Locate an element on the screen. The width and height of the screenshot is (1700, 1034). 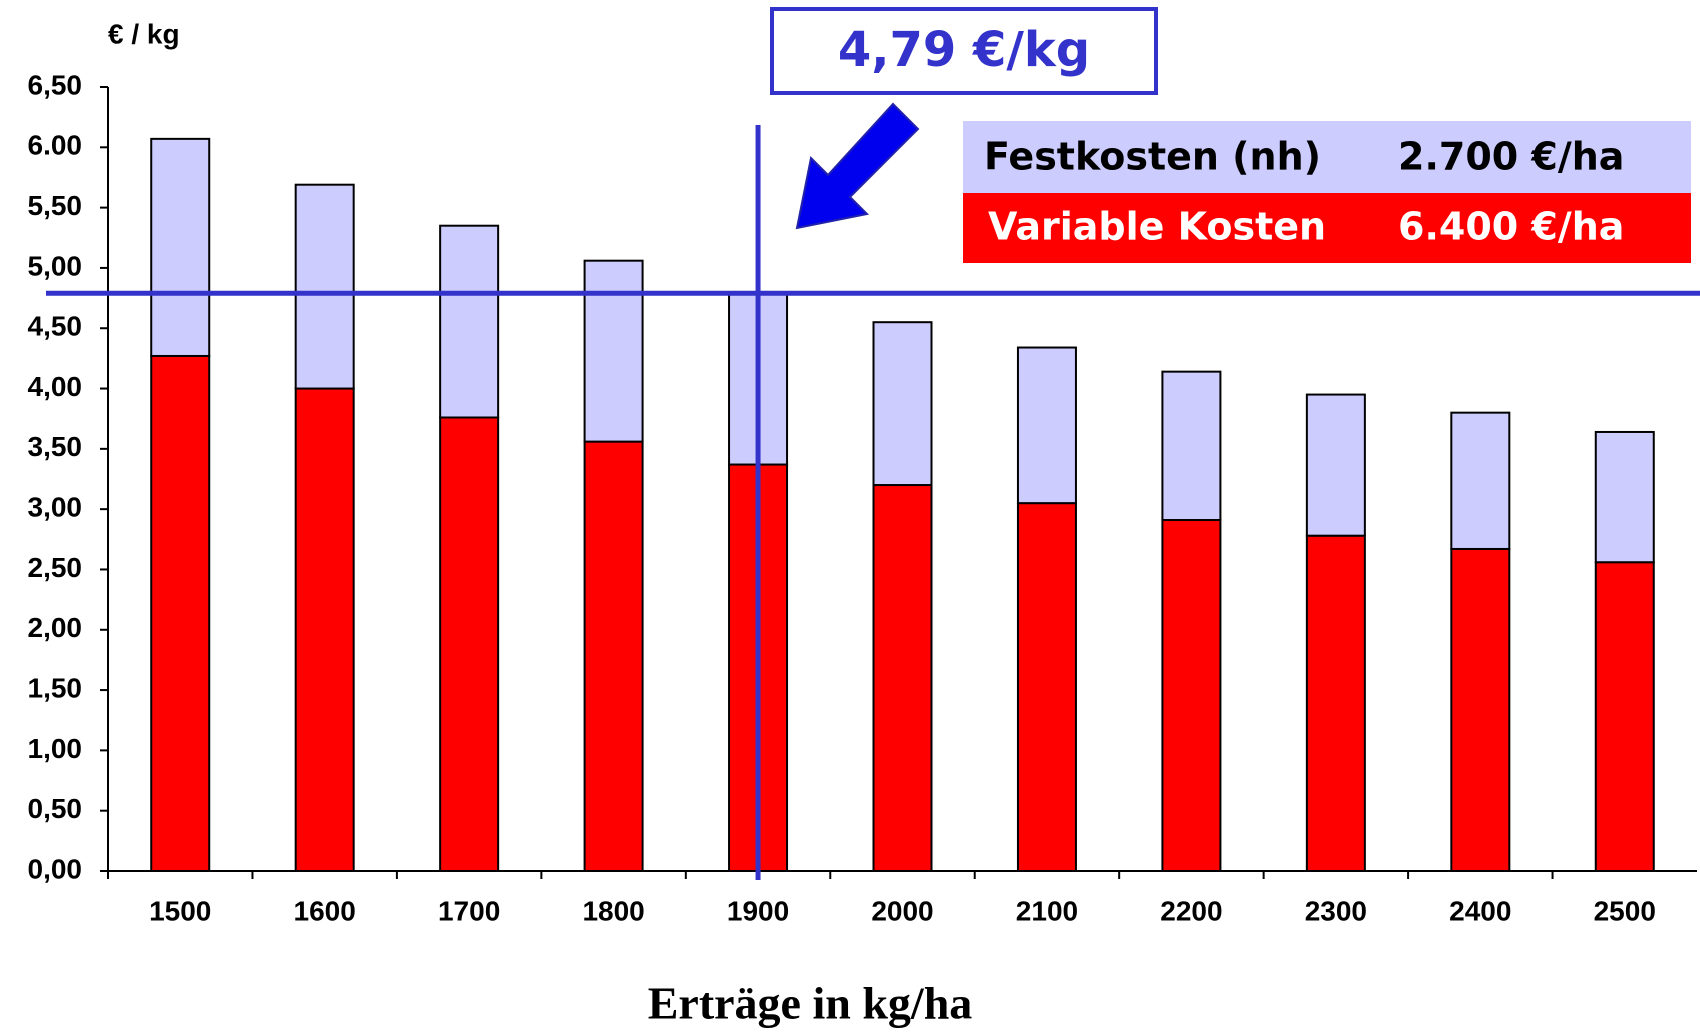
y-tick-label: 2,50 is located at coordinates (55, 567).